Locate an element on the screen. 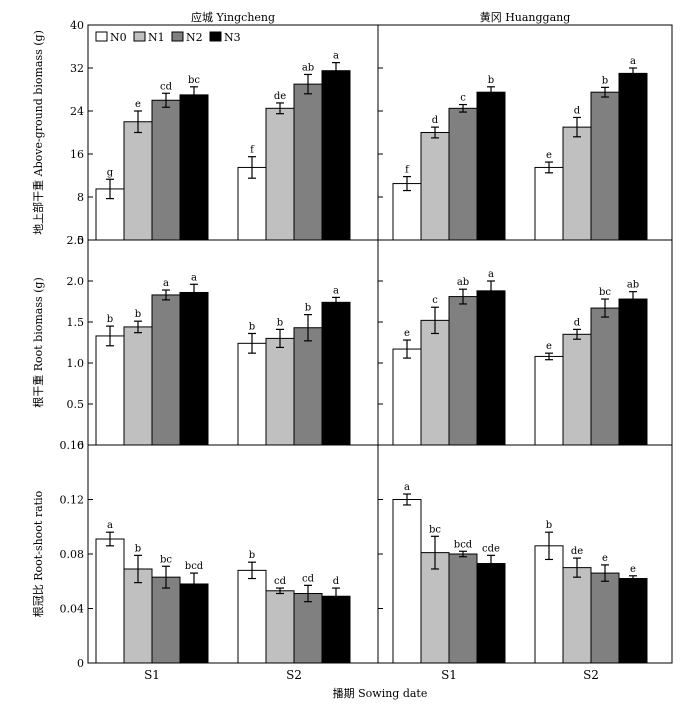 Image resolution: width=700 pixels, height=709 pixels. sig-letter-r0-c0-g1-s1: de is located at coordinates (280, 96).